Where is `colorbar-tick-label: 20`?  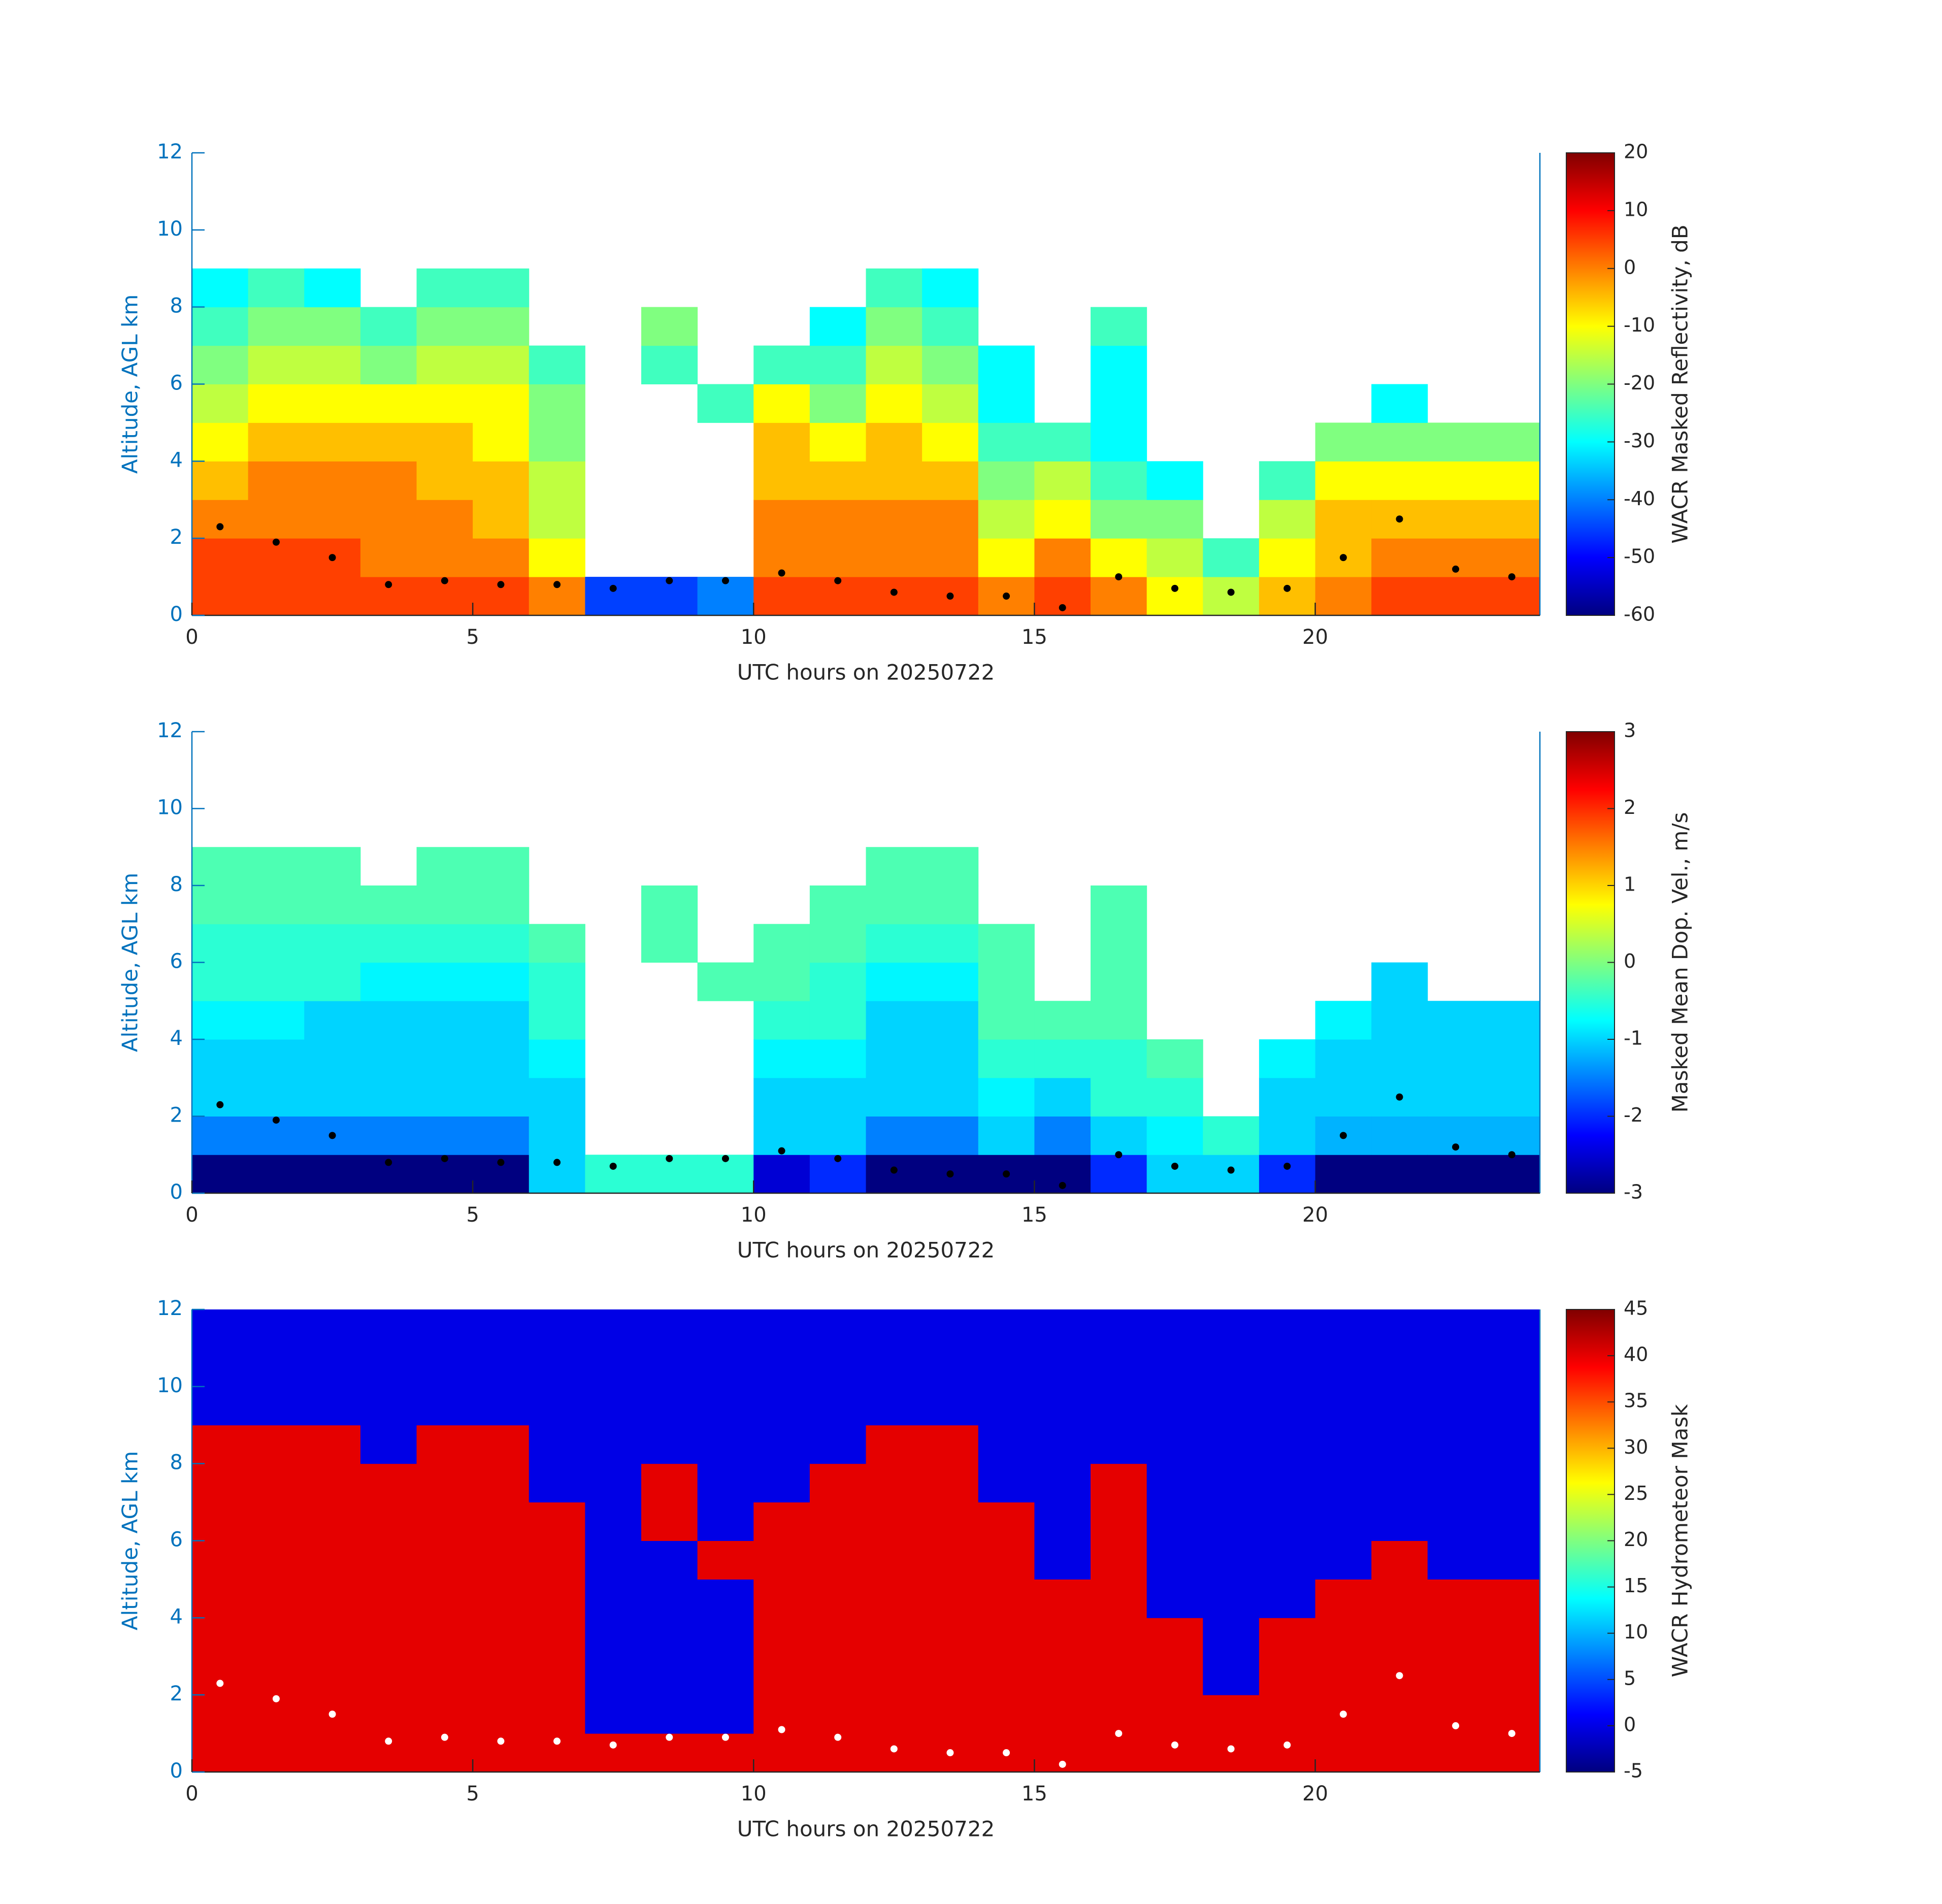
colorbar-tick-label: 20 is located at coordinates (1636, 152).